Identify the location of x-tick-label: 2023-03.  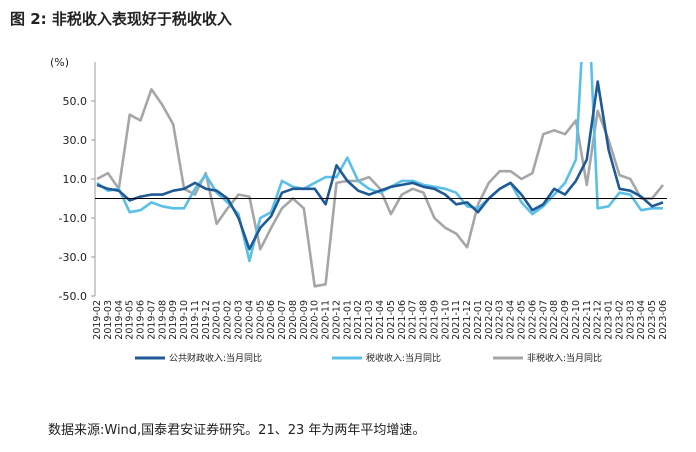
(630, 320).